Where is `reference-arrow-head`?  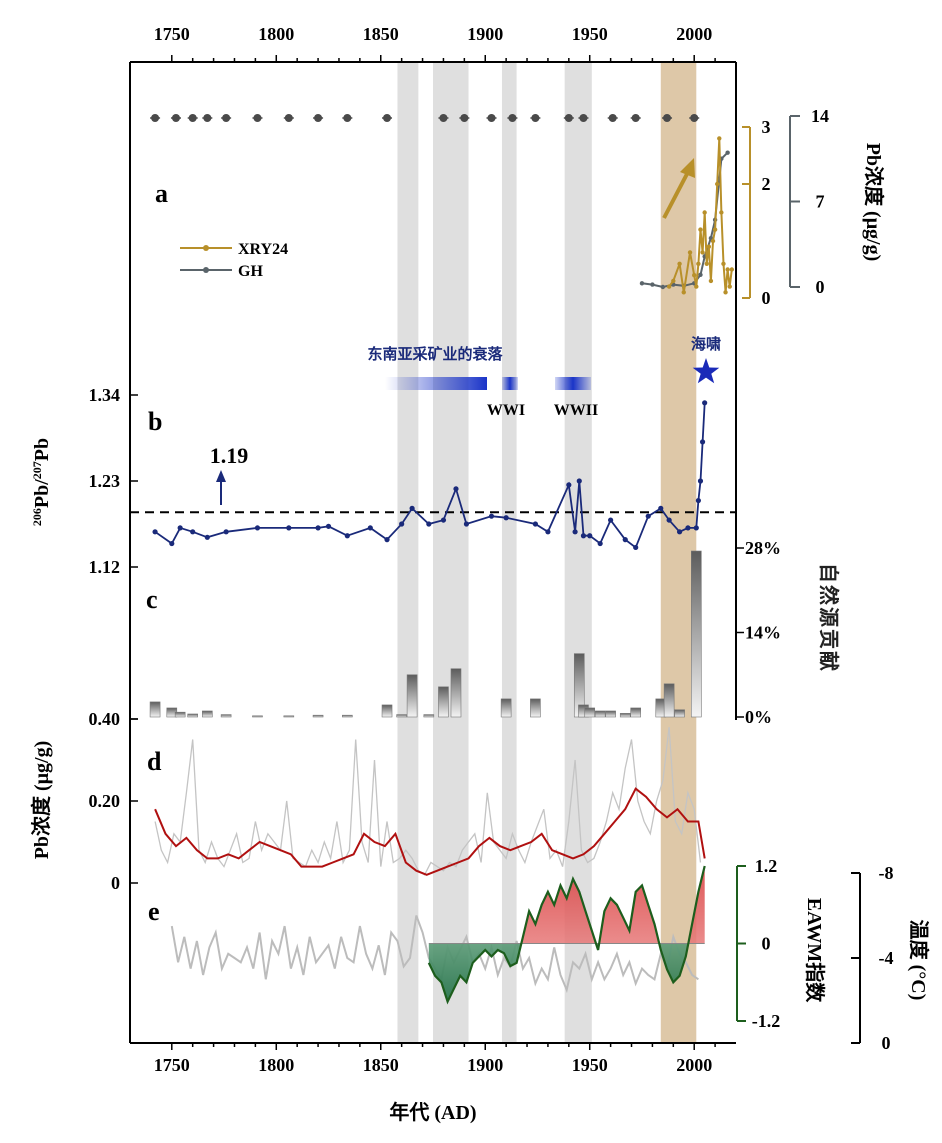 reference-arrow-head is located at coordinates (221, 476).